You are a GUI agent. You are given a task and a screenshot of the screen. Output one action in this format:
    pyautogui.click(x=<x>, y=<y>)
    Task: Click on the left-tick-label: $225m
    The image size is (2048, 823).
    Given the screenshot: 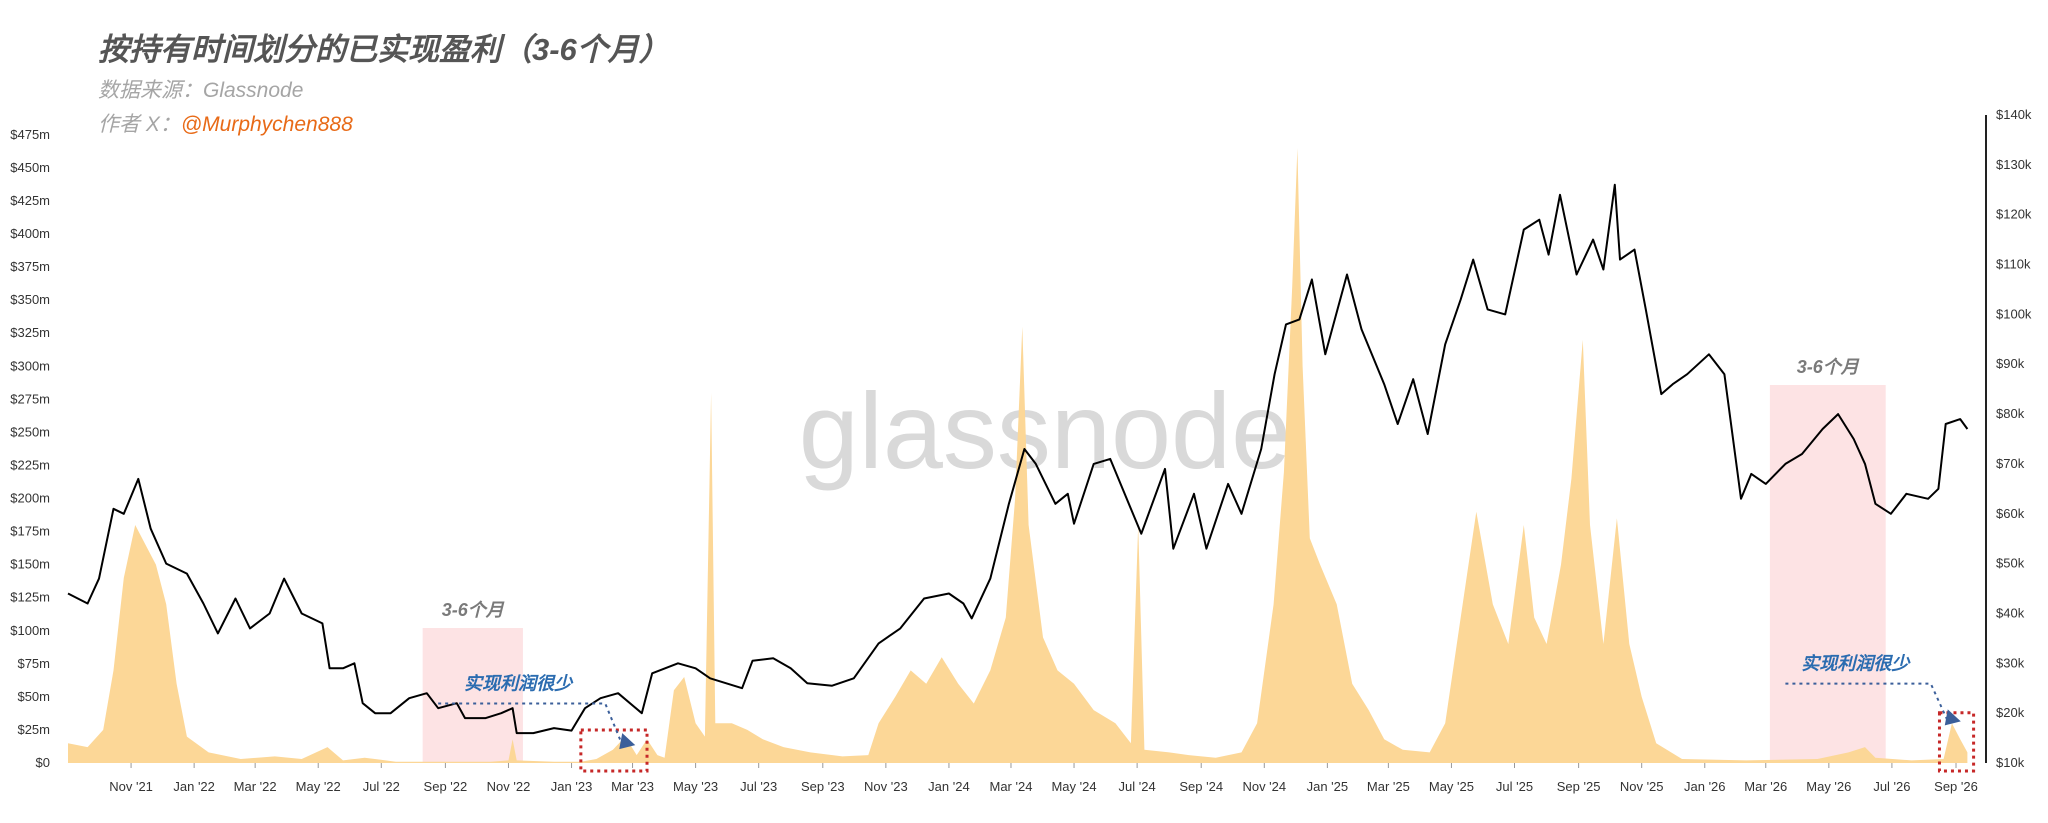 What is the action you would take?
    pyautogui.click(x=30, y=464)
    